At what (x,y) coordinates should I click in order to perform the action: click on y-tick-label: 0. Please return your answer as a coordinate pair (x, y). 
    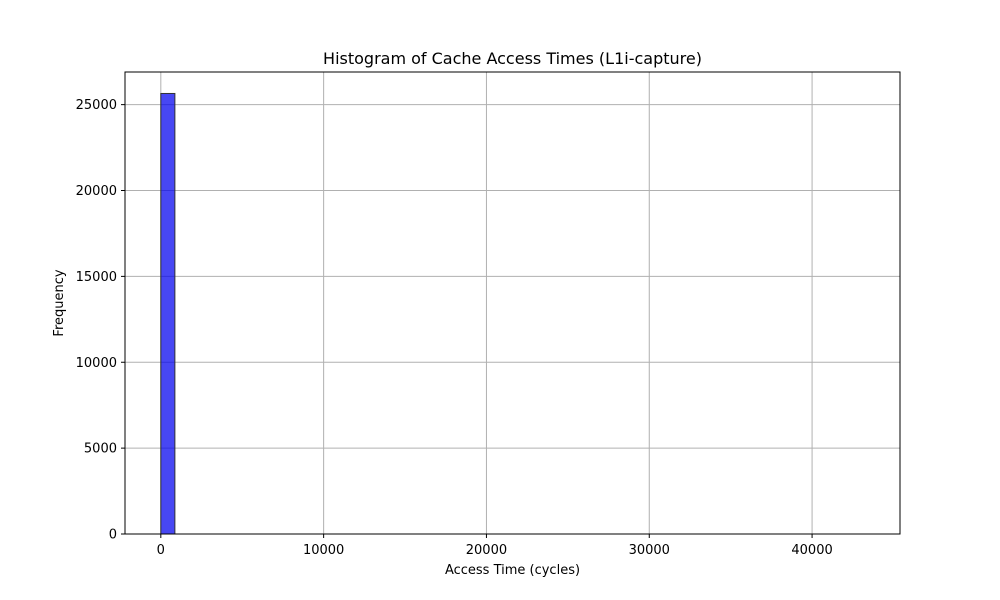
    Looking at the image, I should click on (113, 535).